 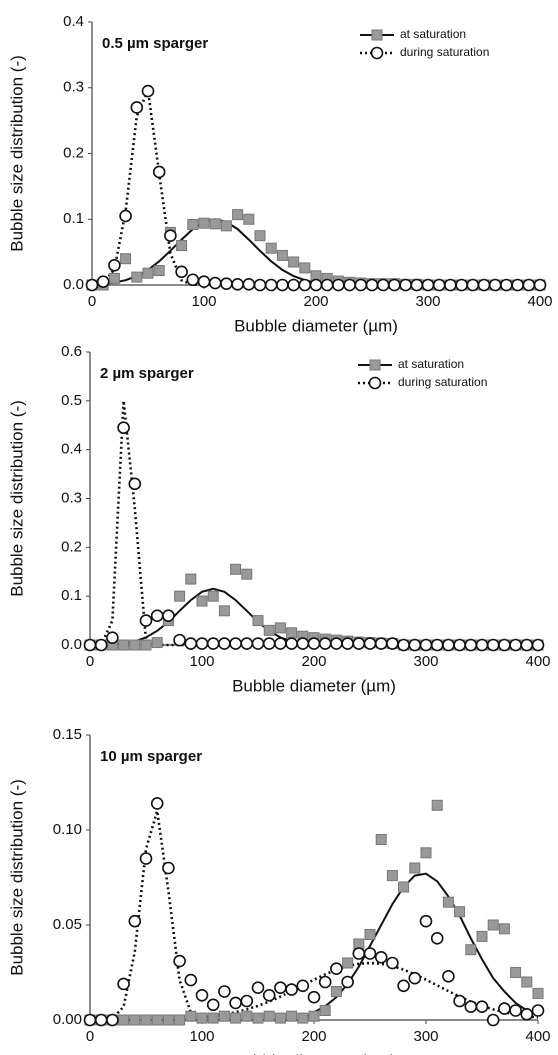 I want to click on y-tick-label: 0.00, so click(x=67, y=1019).